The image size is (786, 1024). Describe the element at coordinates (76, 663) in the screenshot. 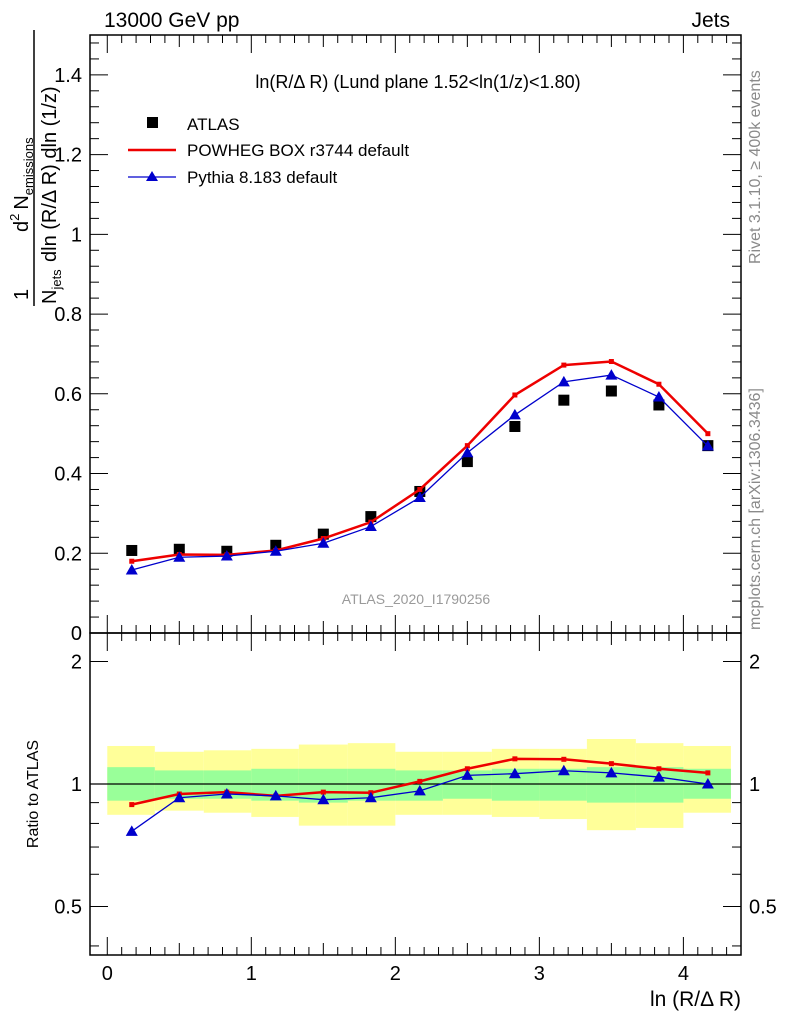

I see `ratio-y-tick-label: 2` at that location.